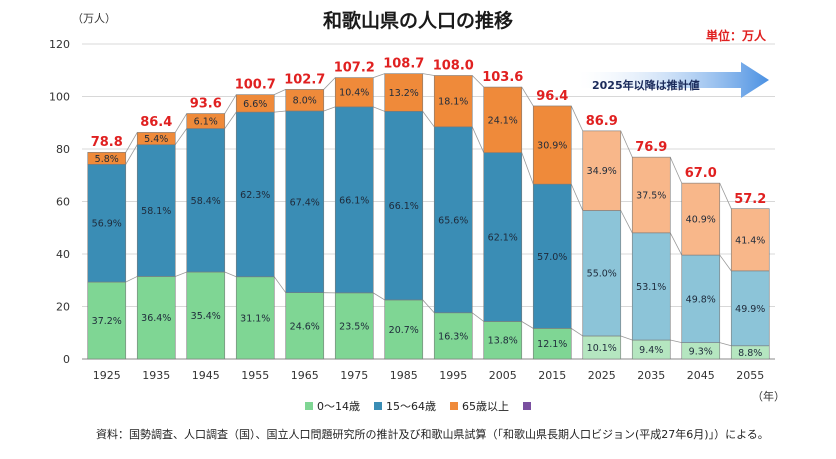  Describe the element at coordinates (453, 102) in the screenshot. I see `pct-label-age65: 18.1%` at that location.